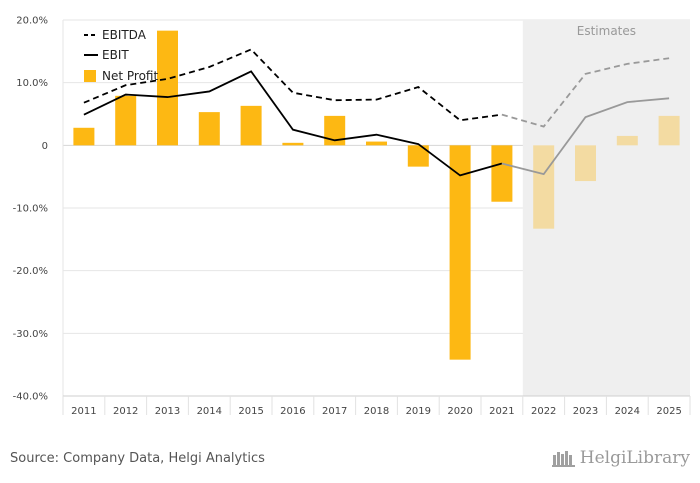 This screenshot has width=700, height=483. I want to click on legend-item-net-profit: Net Profit, so click(121, 76).